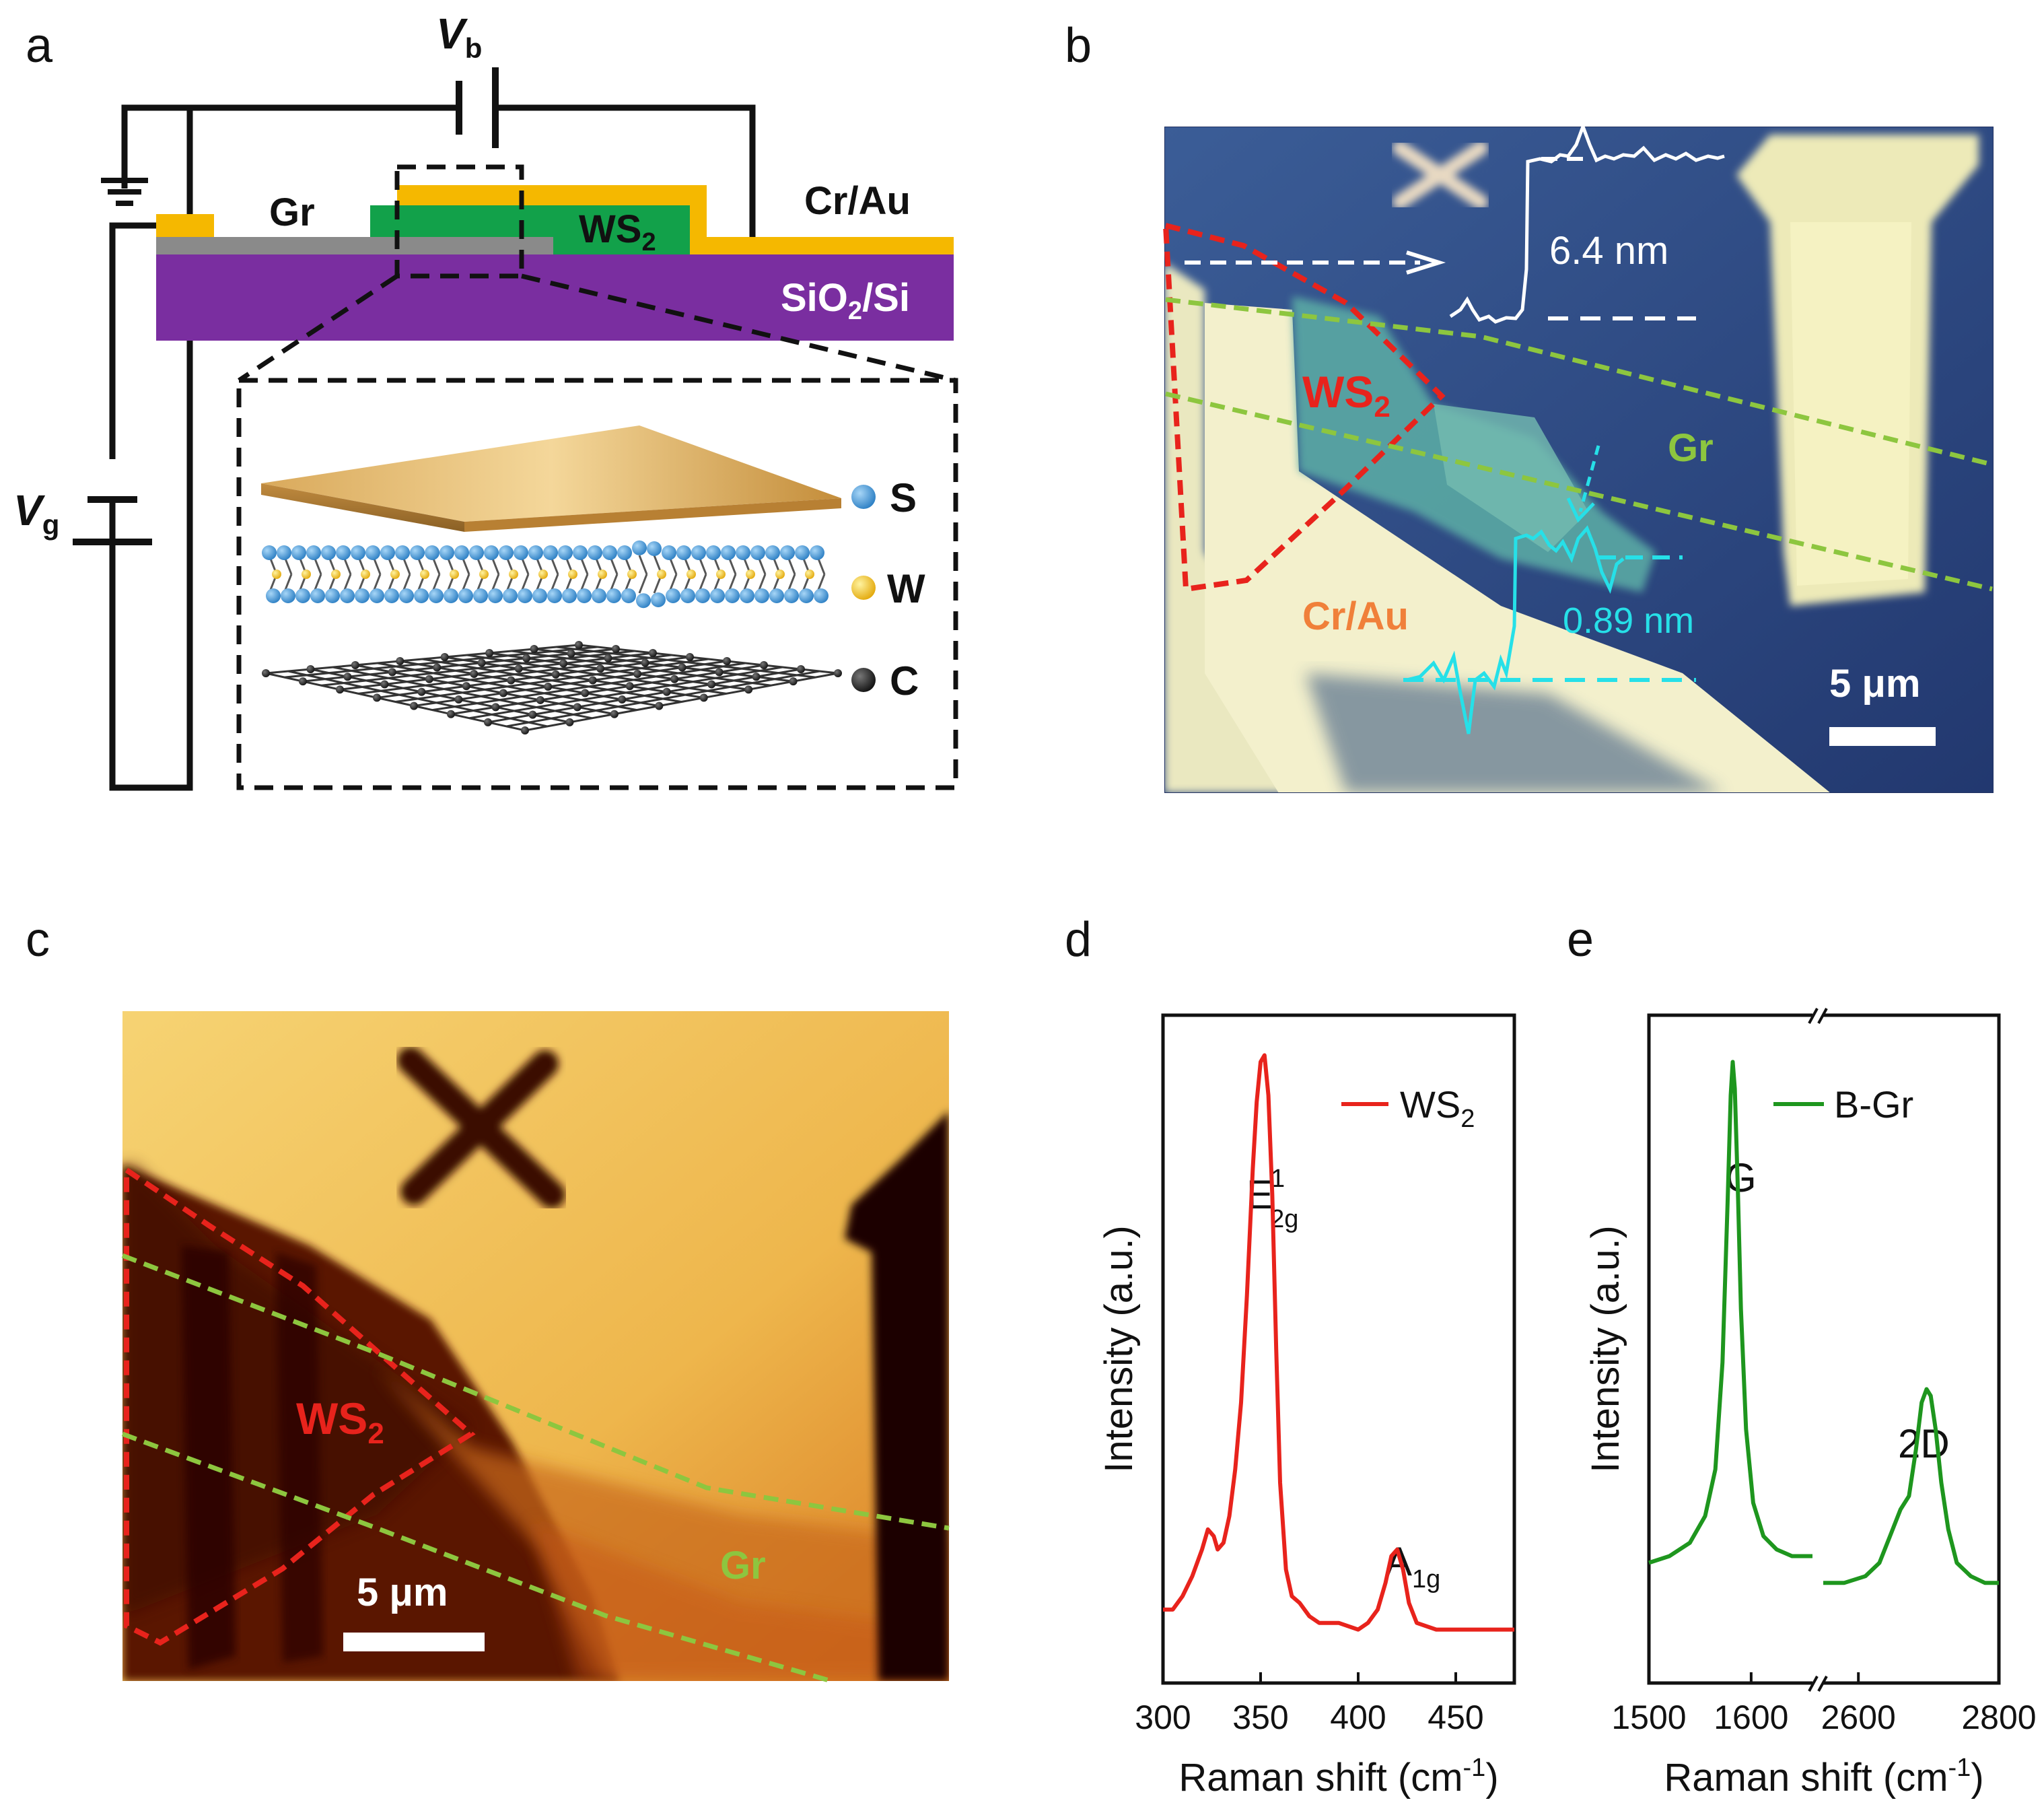  I want to click on chart-d-tick-label: 400, so click(1358, 1717).